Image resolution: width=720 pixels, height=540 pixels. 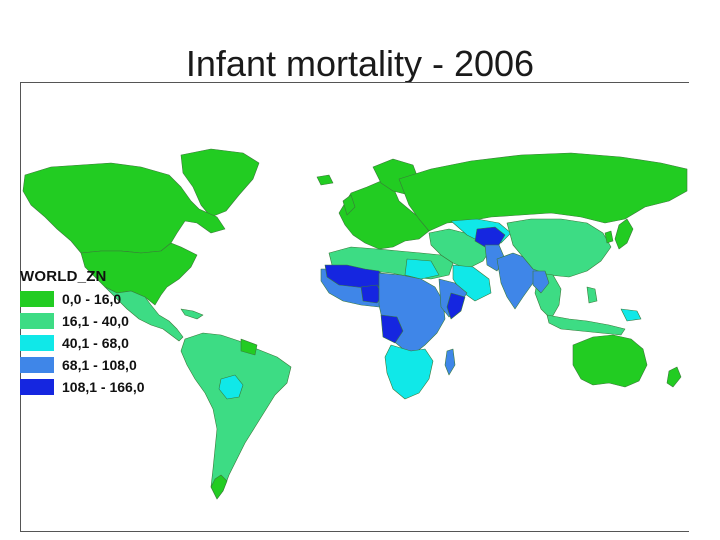 What do you see at coordinates (349, 205) in the screenshot?
I see `region-uk` at bounding box center [349, 205].